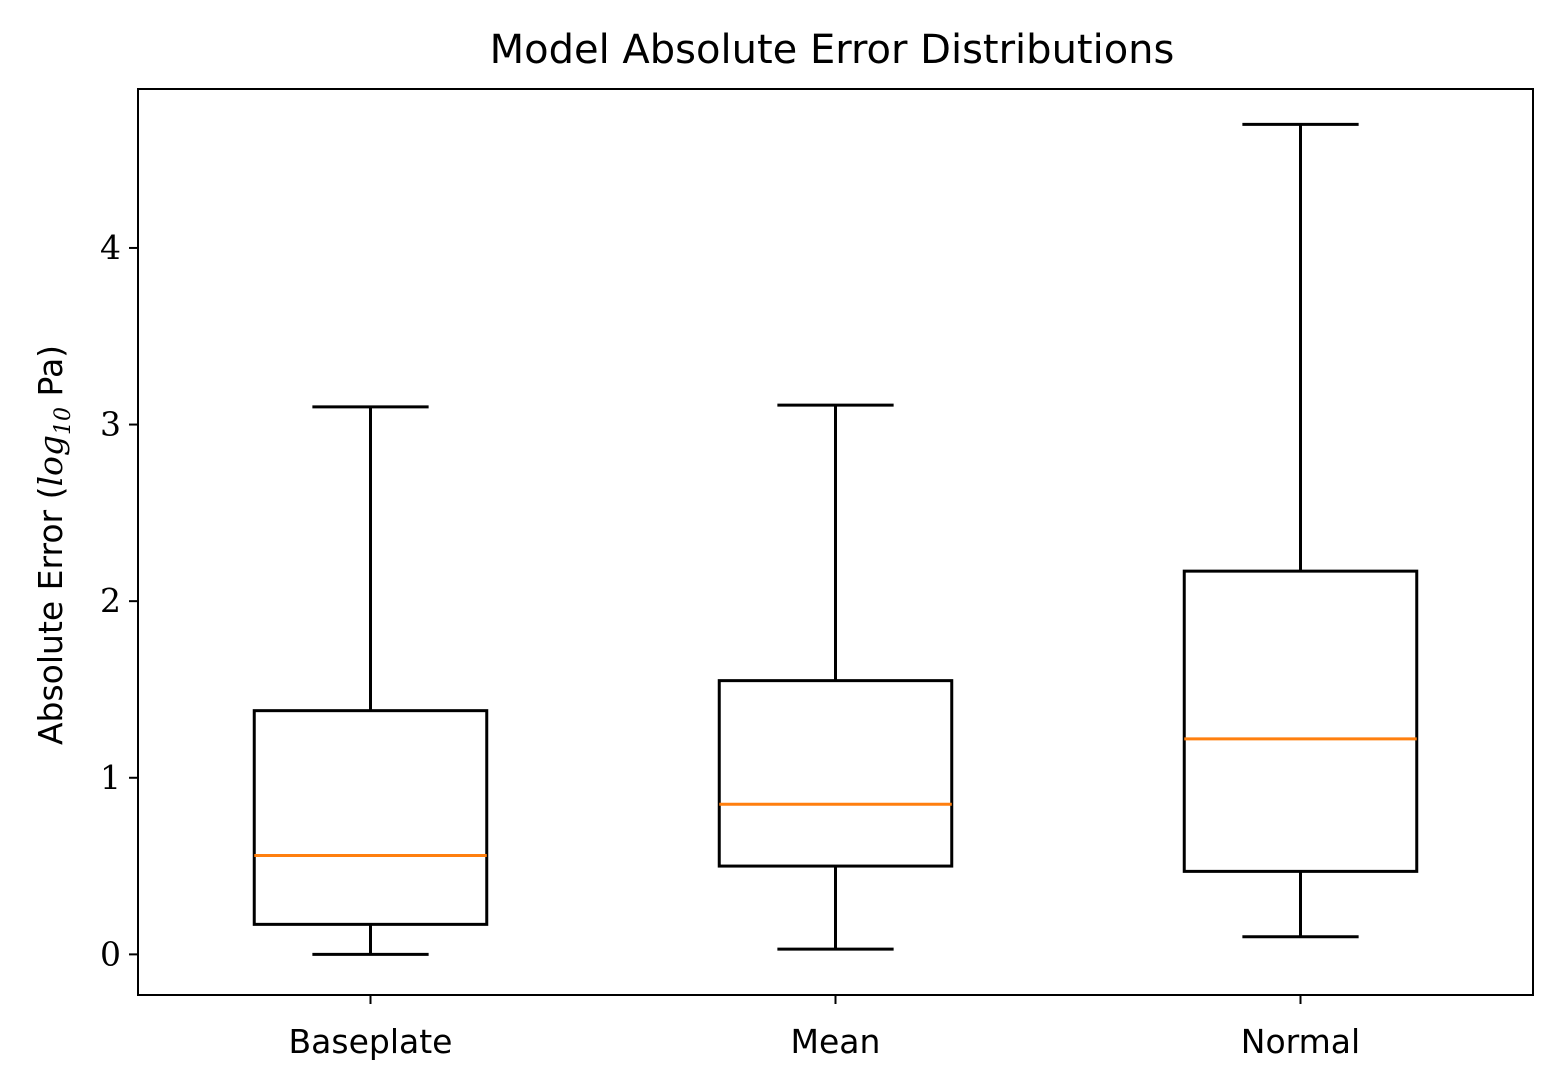 The width and height of the screenshot is (1563, 1091). Describe the element at coordinates (63, 421) in the screenshot. I see `y-axis-label-subscript: 10` at that location.